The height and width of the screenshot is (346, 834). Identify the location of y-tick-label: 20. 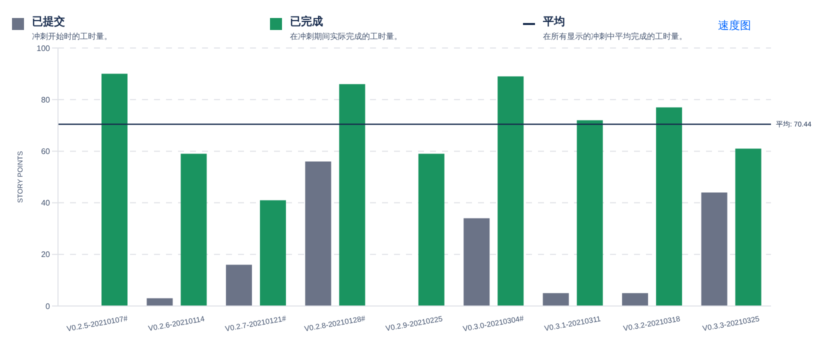
(46, 255).